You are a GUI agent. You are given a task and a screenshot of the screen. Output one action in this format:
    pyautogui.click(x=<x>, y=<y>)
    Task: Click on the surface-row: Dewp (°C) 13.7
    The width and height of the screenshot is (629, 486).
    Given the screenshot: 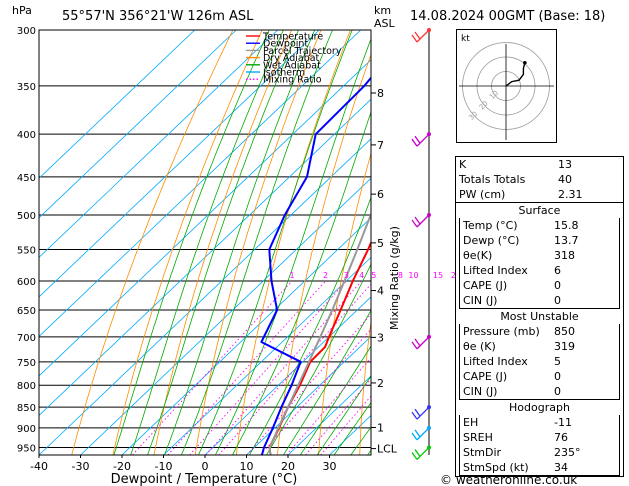 What is the action you would take?
    pyautogui.click(x=539, y=240)
    